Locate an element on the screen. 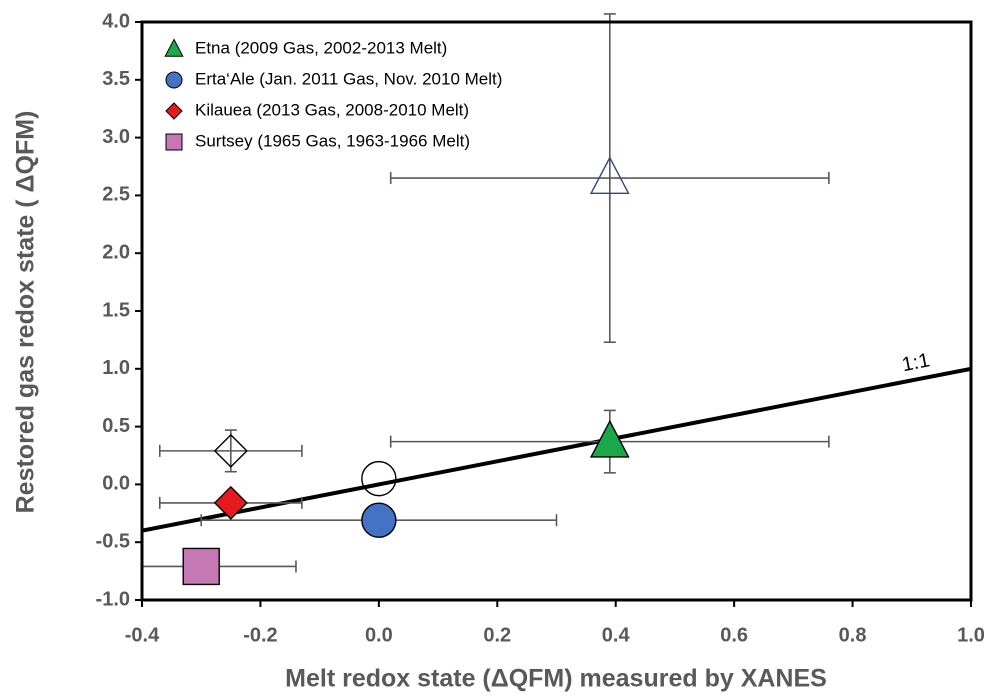 The width and height of the screenshot is (997, 700). y-tick-label: -1.0 is located at coordinates (113, 599).